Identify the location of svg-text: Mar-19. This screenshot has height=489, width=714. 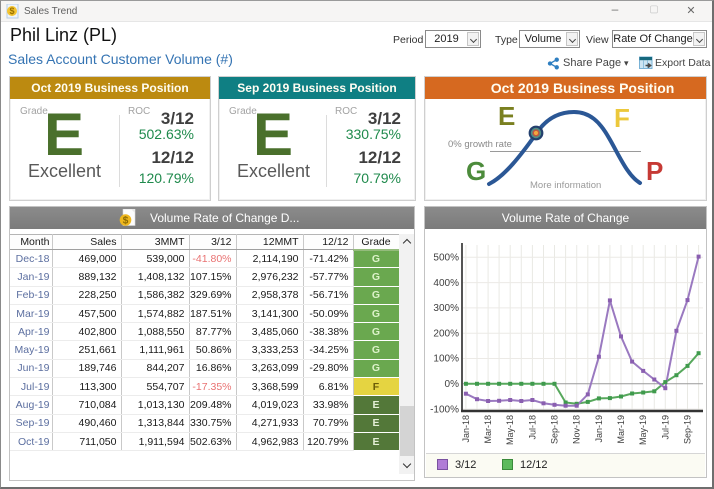
(621, 429).